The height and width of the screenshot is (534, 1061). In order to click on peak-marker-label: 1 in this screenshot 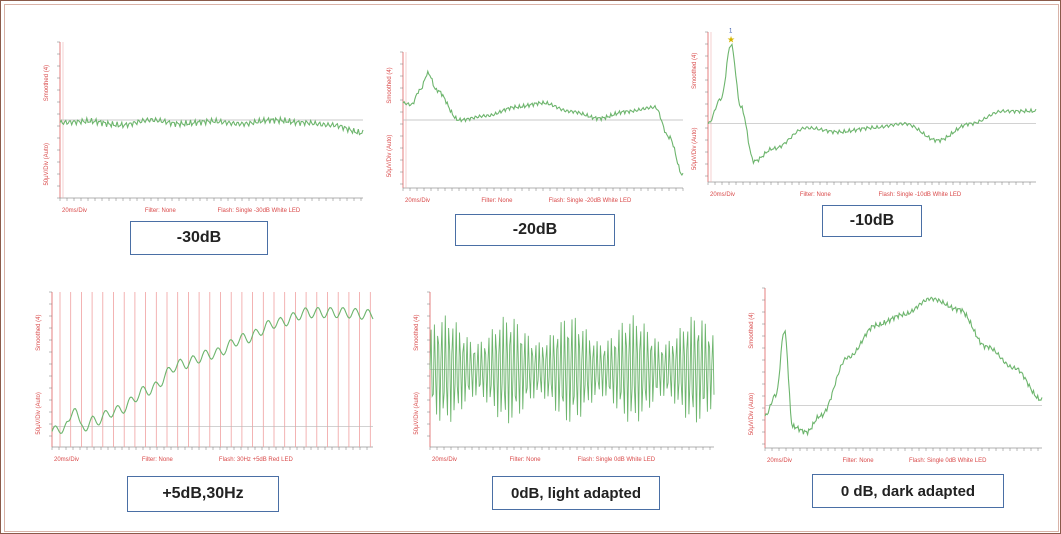, I will do `click(731, 32)`.